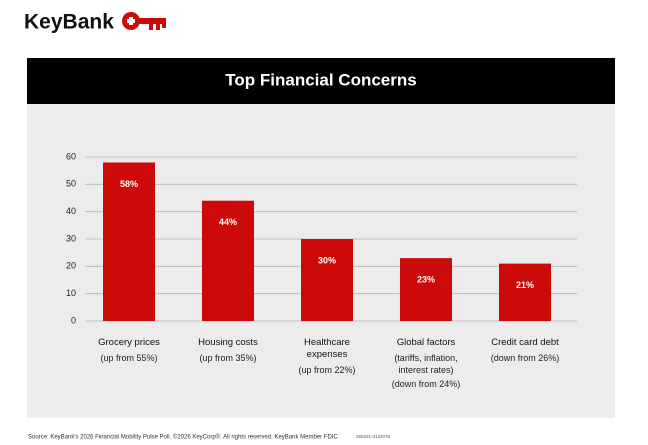 The image size is (648, 445). I want to click on category-label: Healthcare expenses, so click(327, 348).